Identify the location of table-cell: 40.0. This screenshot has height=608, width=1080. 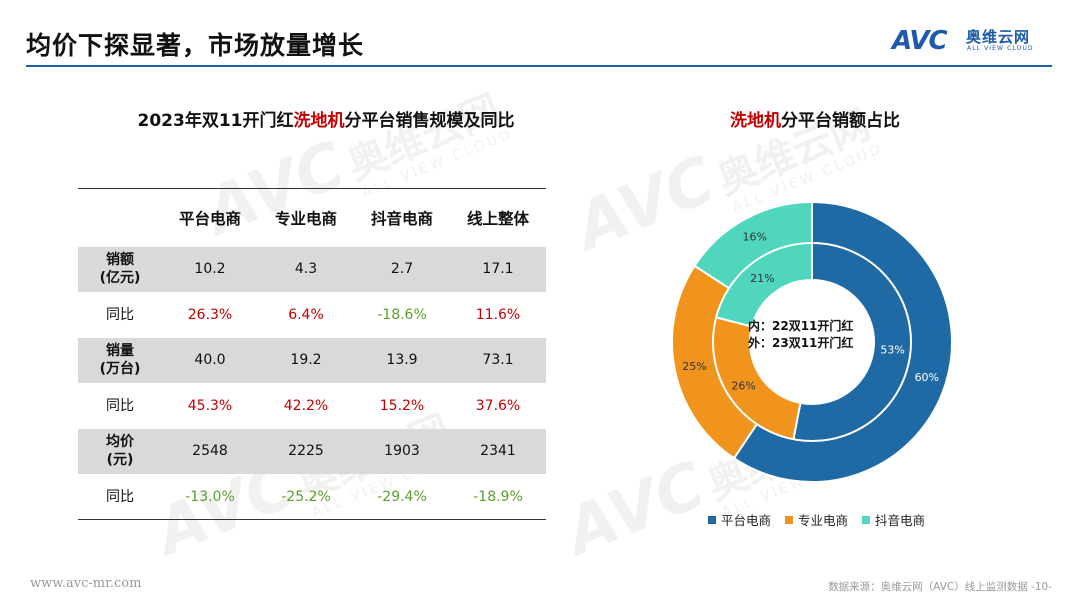
(210, 360).